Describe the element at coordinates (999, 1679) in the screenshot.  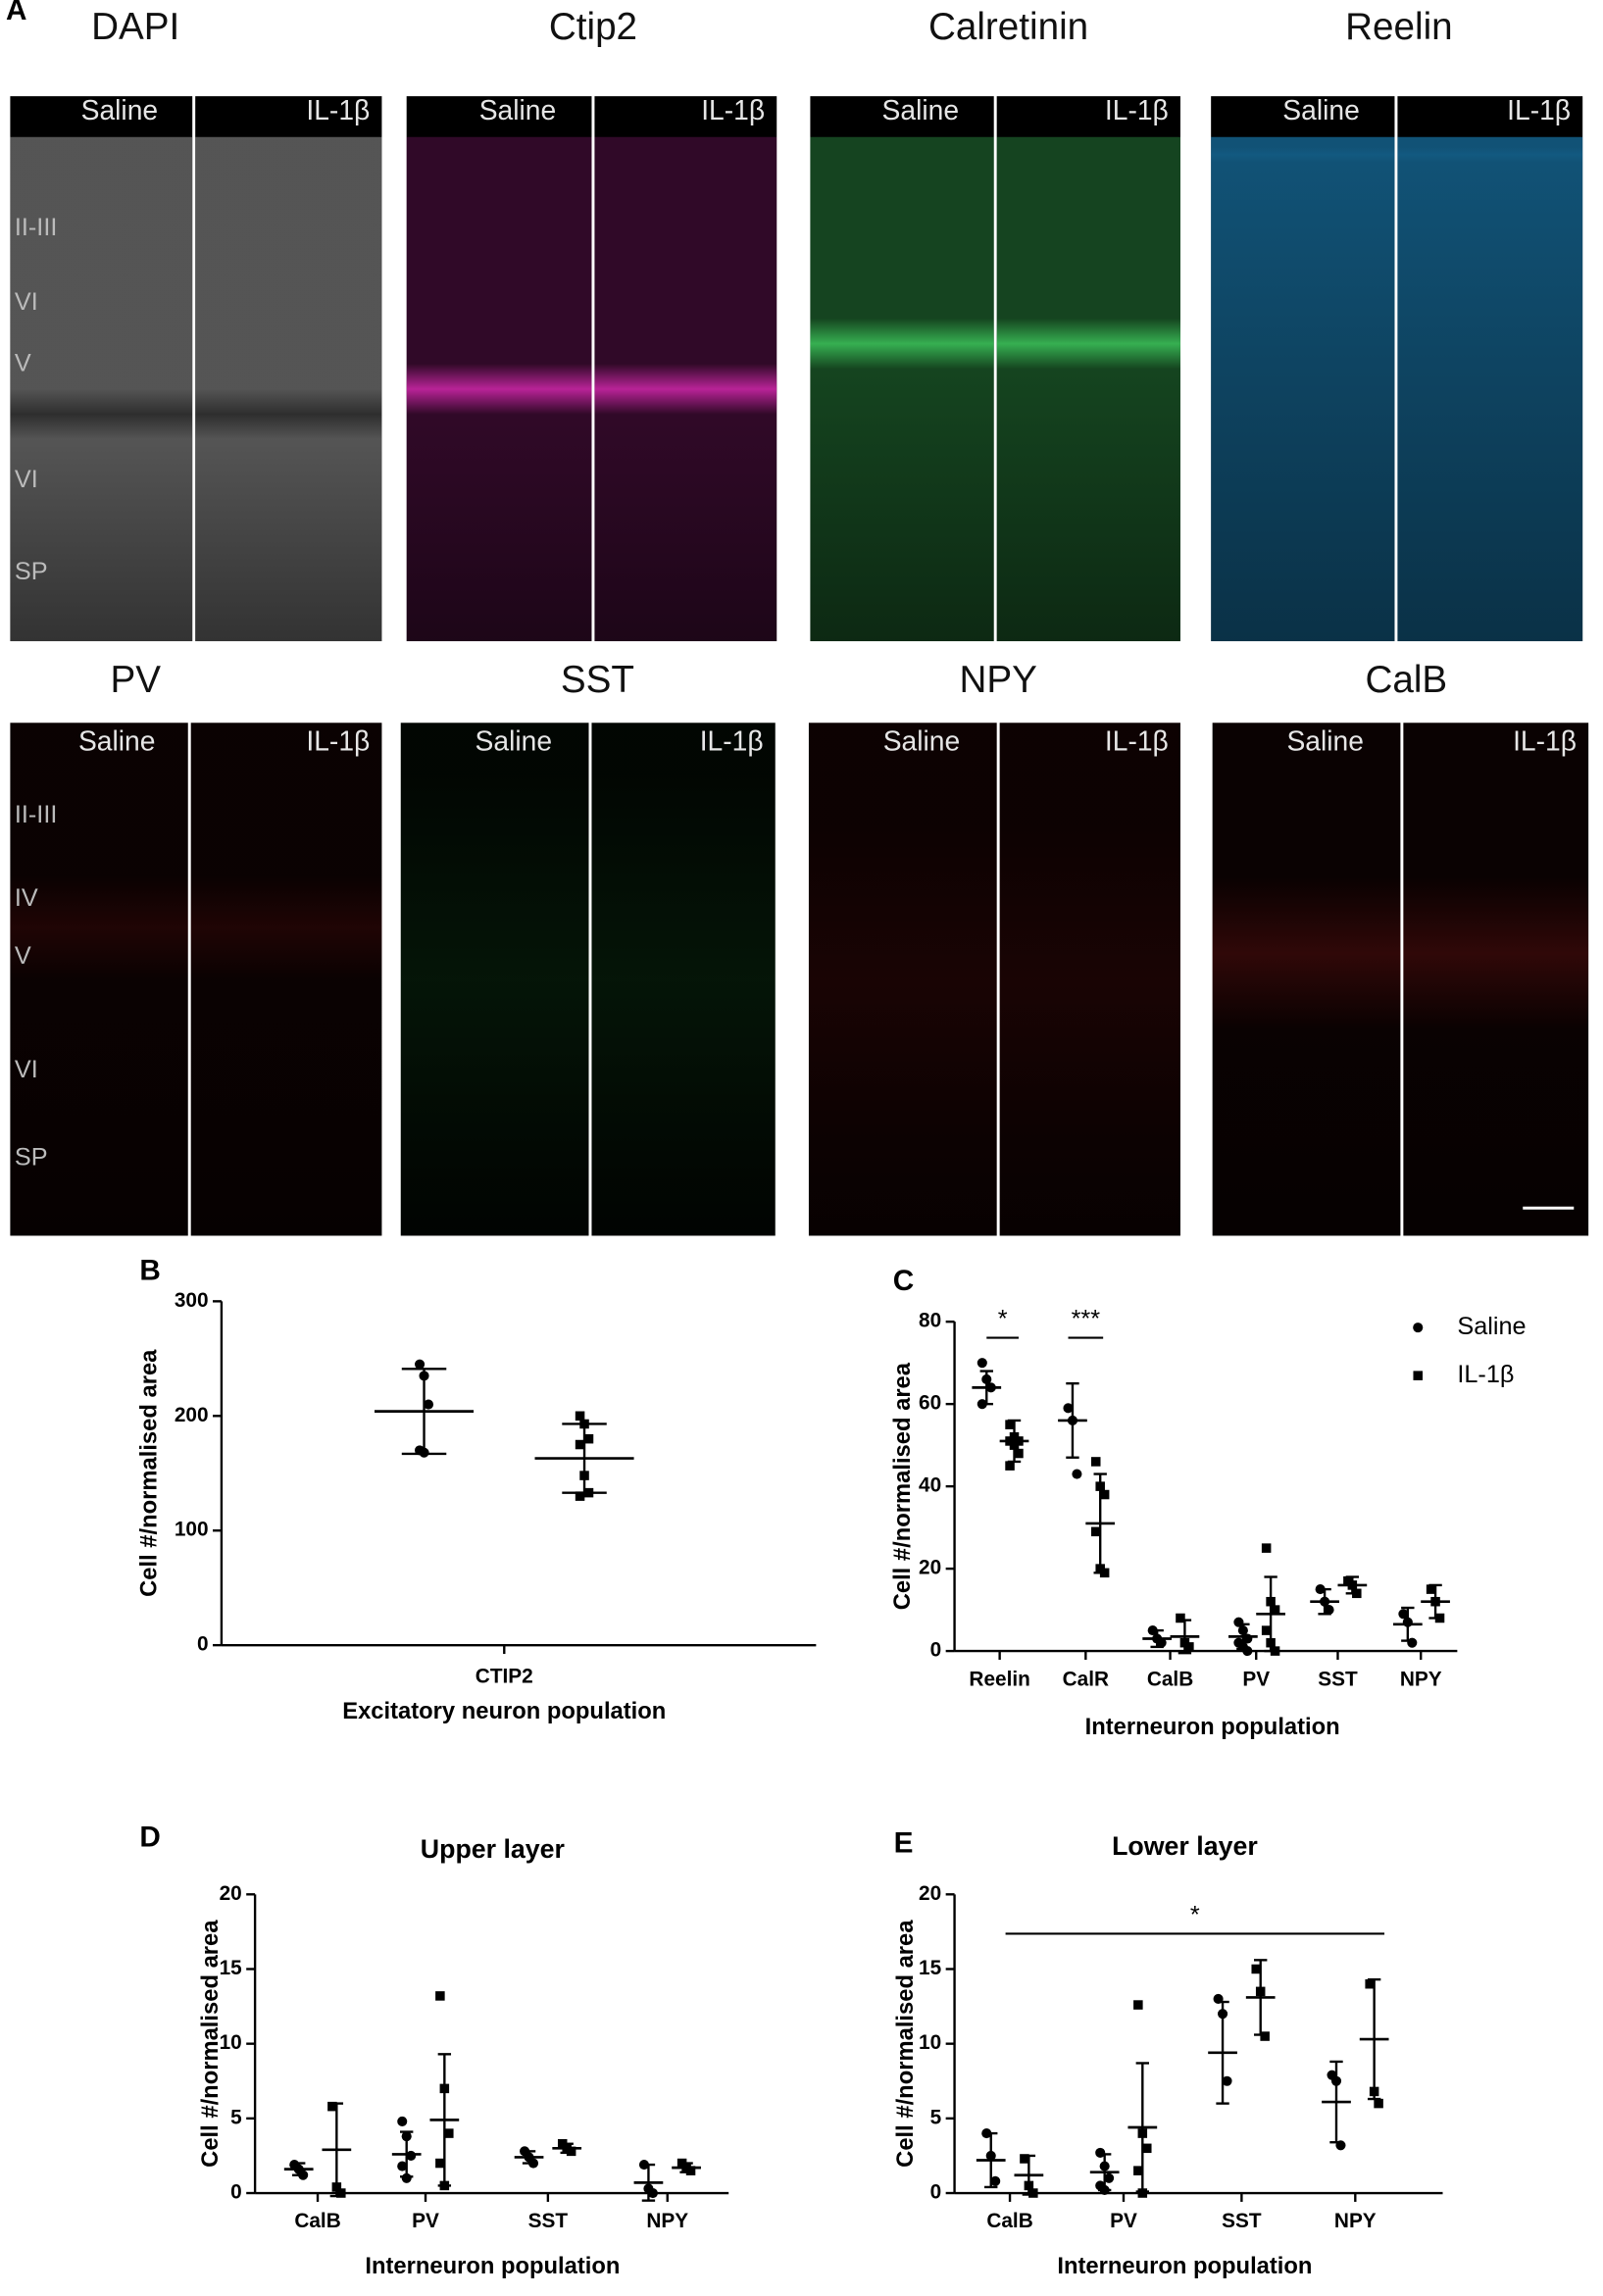
I see `x-tick-label: Reelin` at that location.